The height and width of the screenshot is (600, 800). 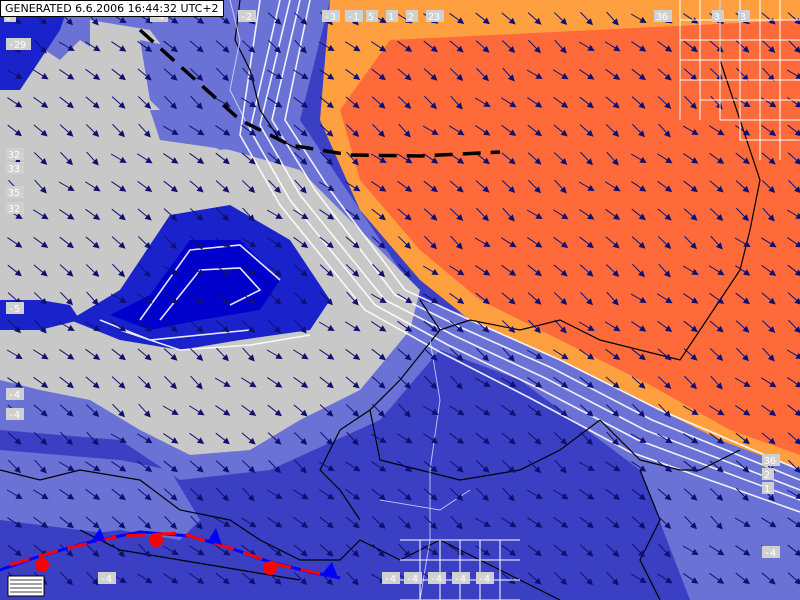 I want to click on bottom-label-6: -4, so click(x=485, y=578).